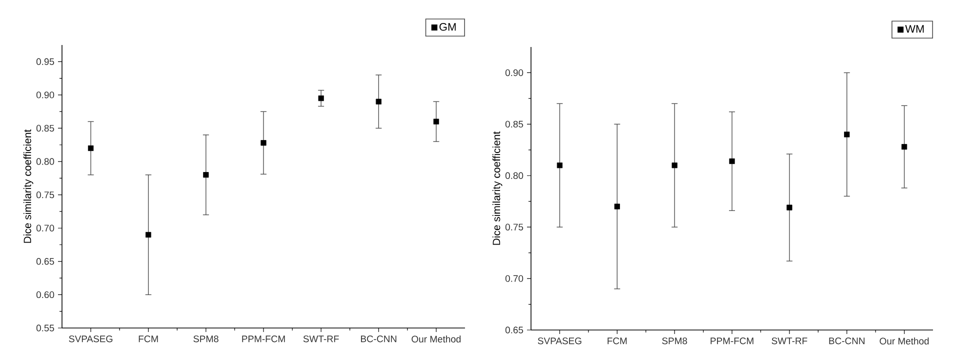  I want to click on legend-label: WM, so click(914, 29).